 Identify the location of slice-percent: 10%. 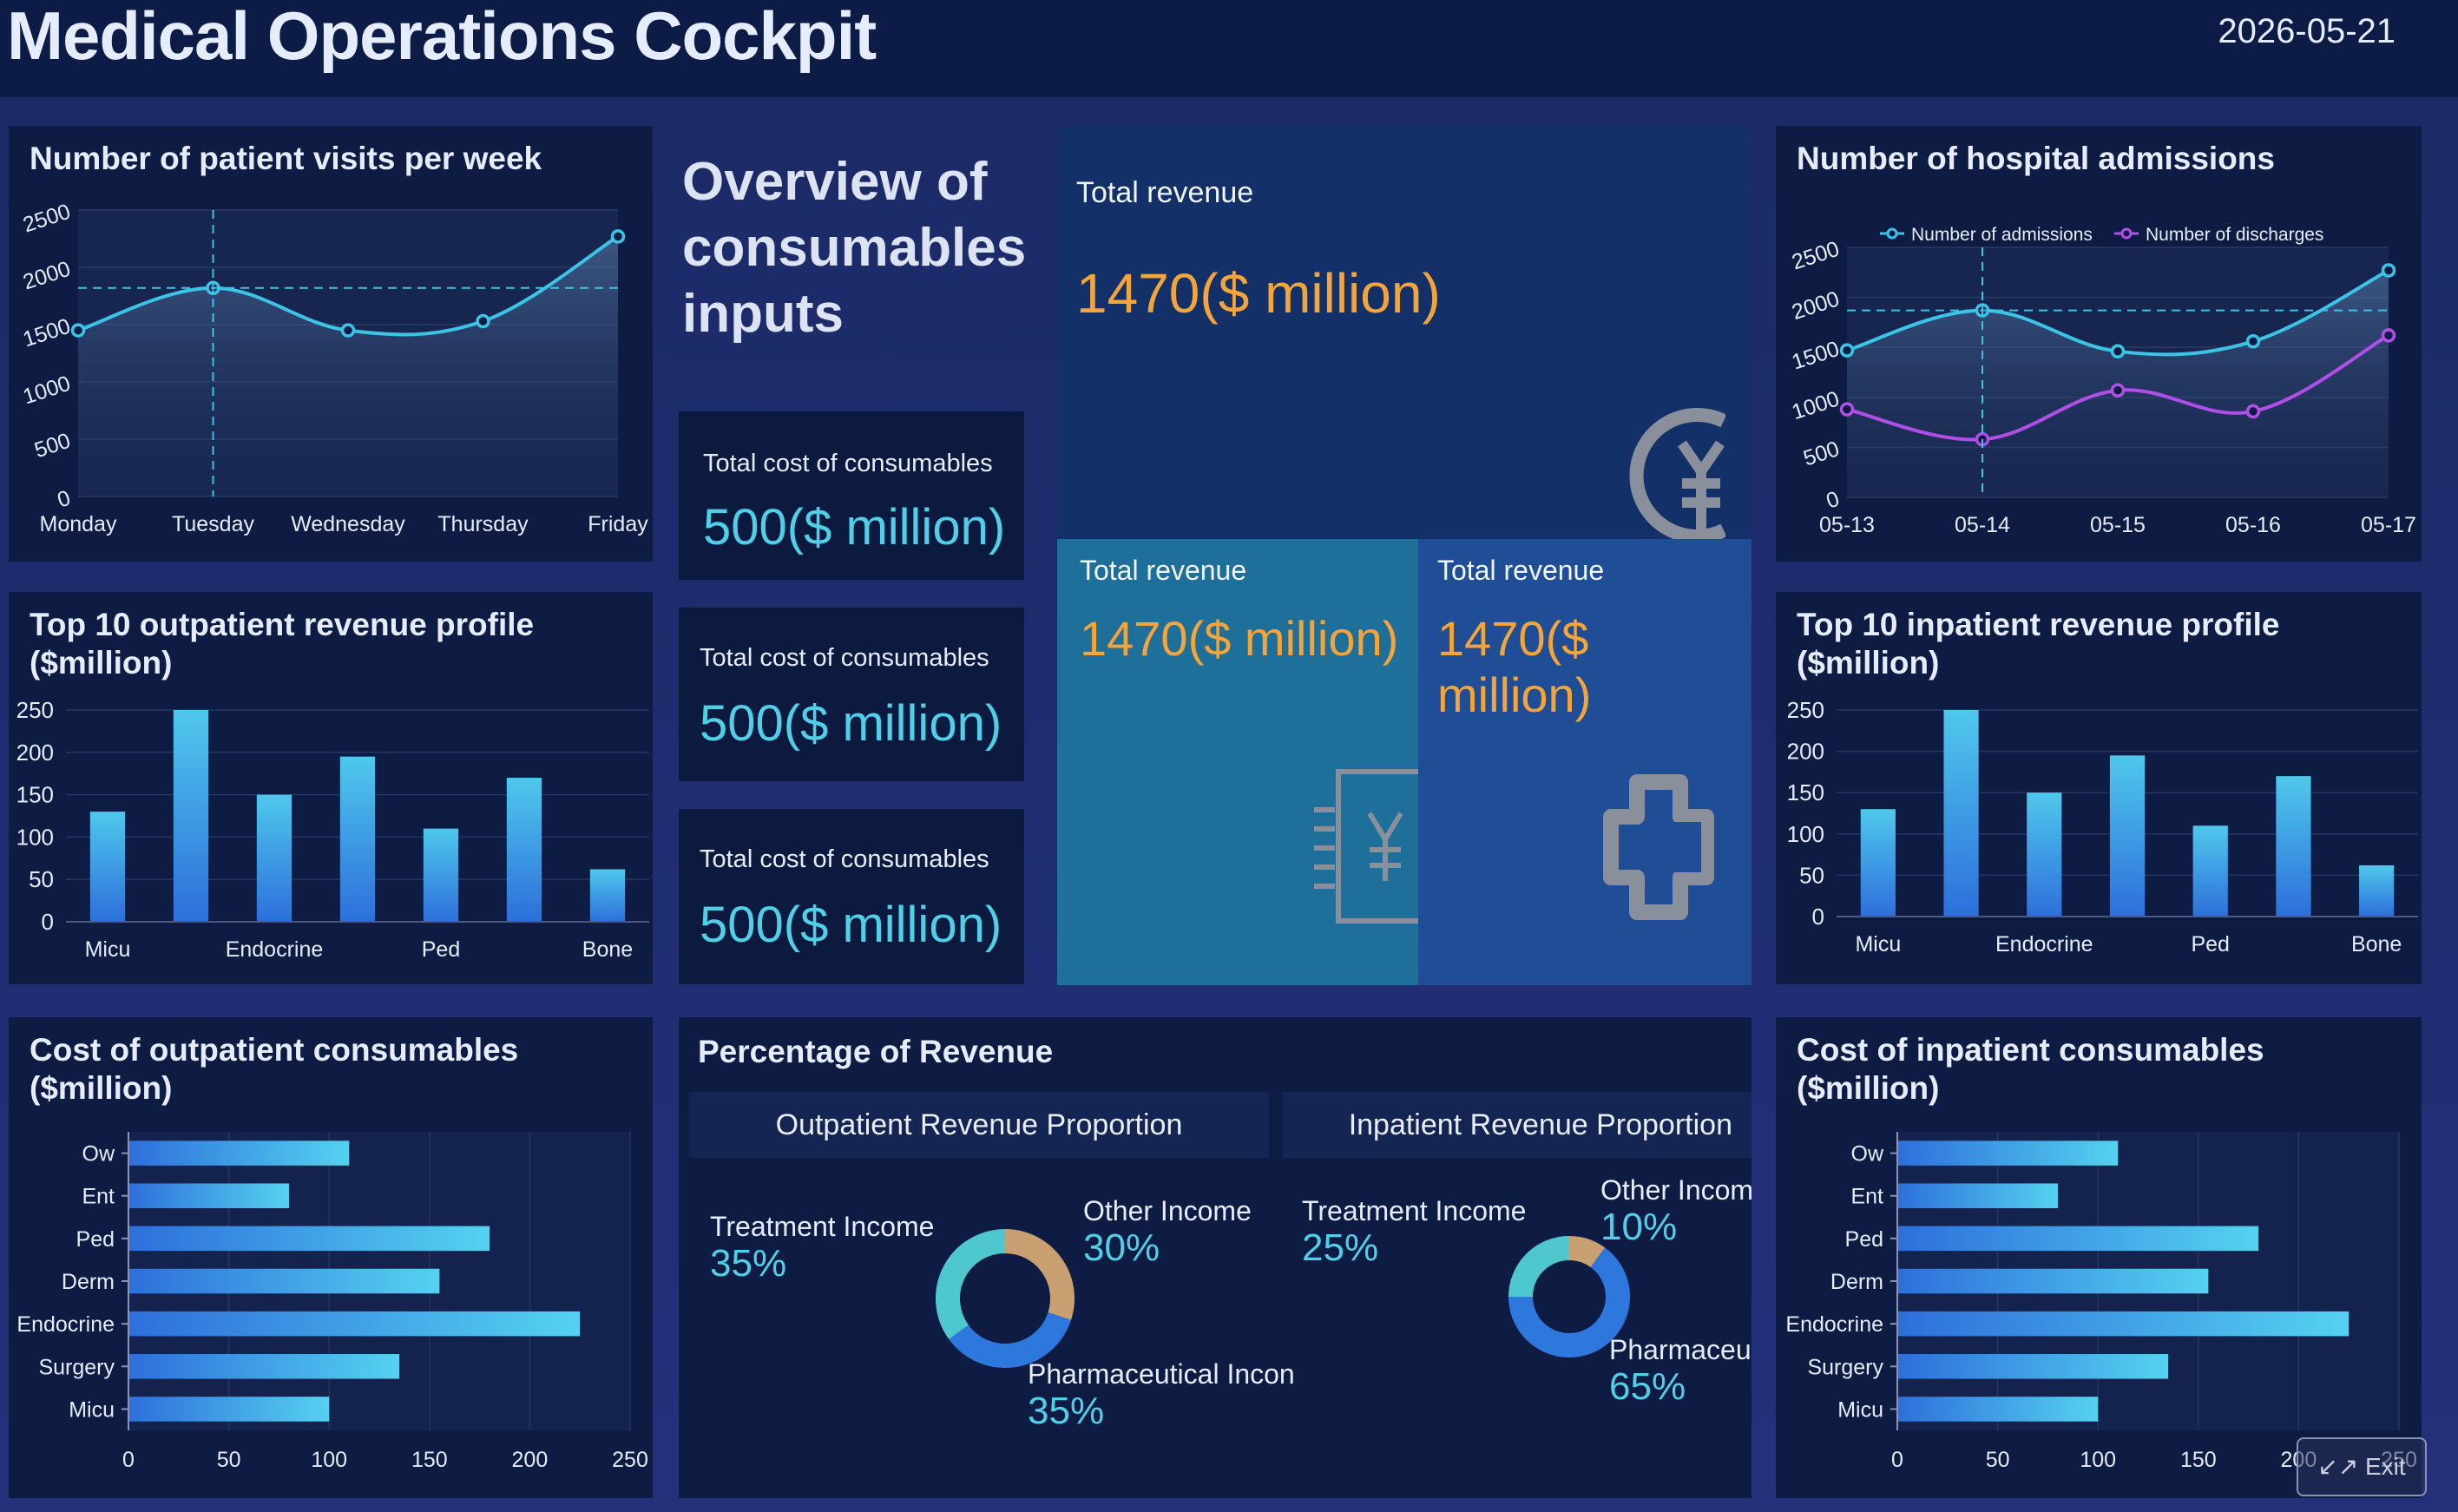
(1638, 1227).